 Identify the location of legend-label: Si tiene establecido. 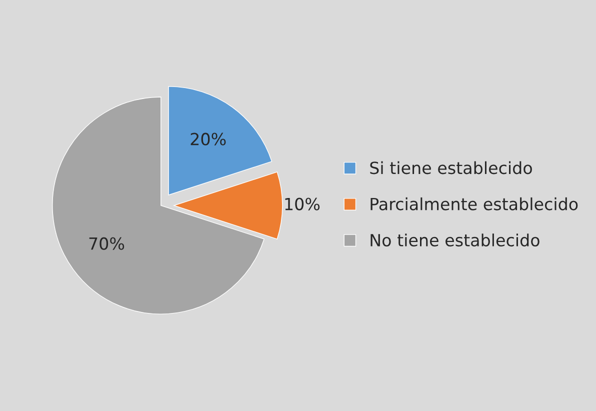
(451, 167).